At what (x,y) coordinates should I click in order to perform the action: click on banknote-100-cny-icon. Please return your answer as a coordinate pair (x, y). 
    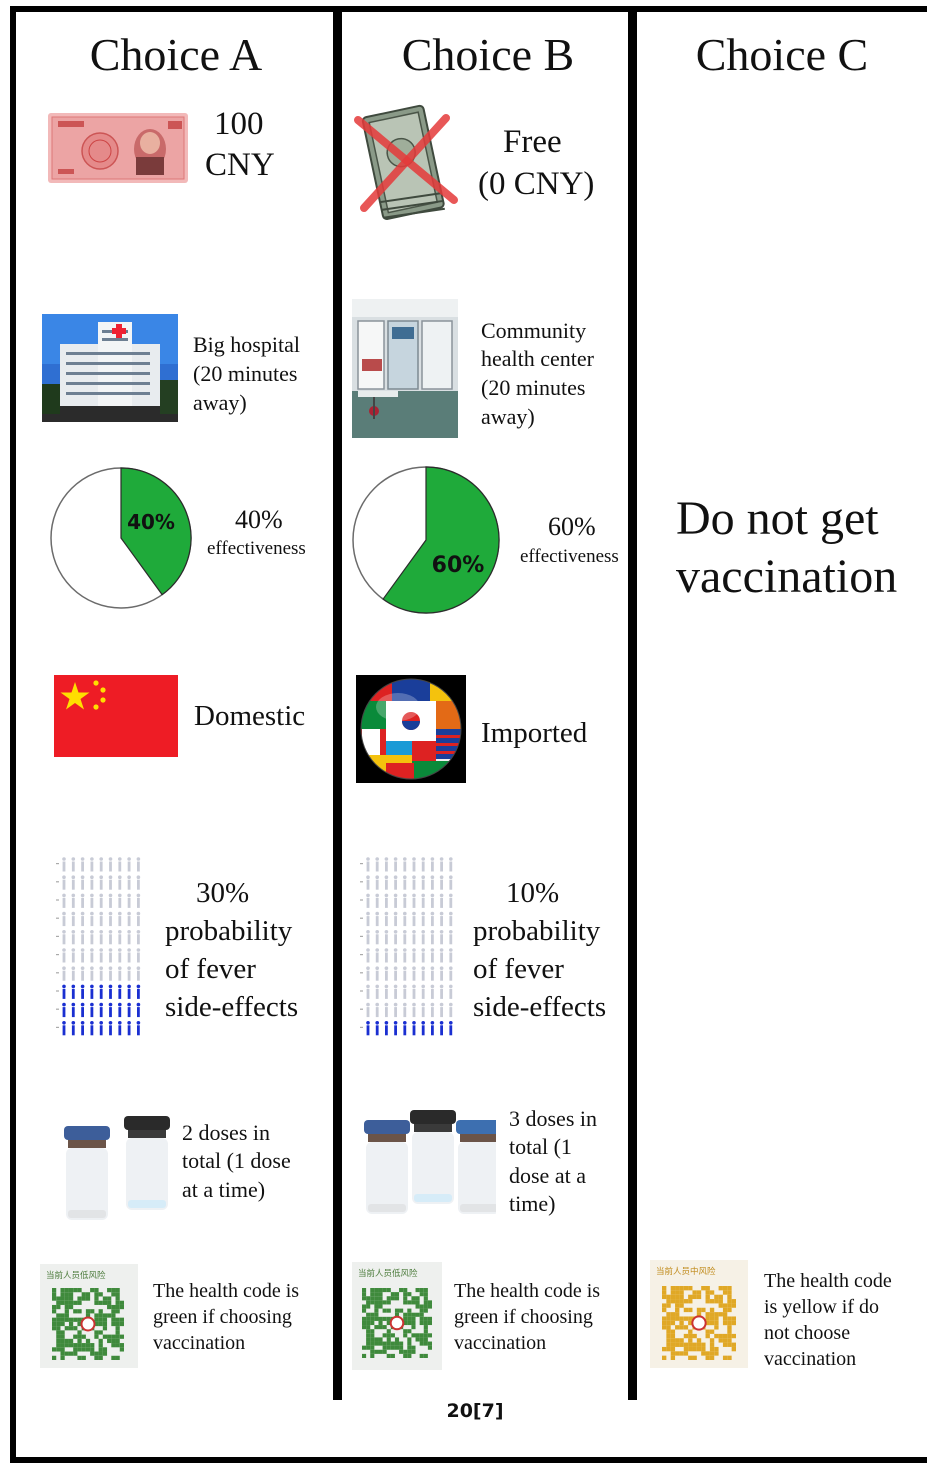
    Looking at the image, I should click on (118, 148).